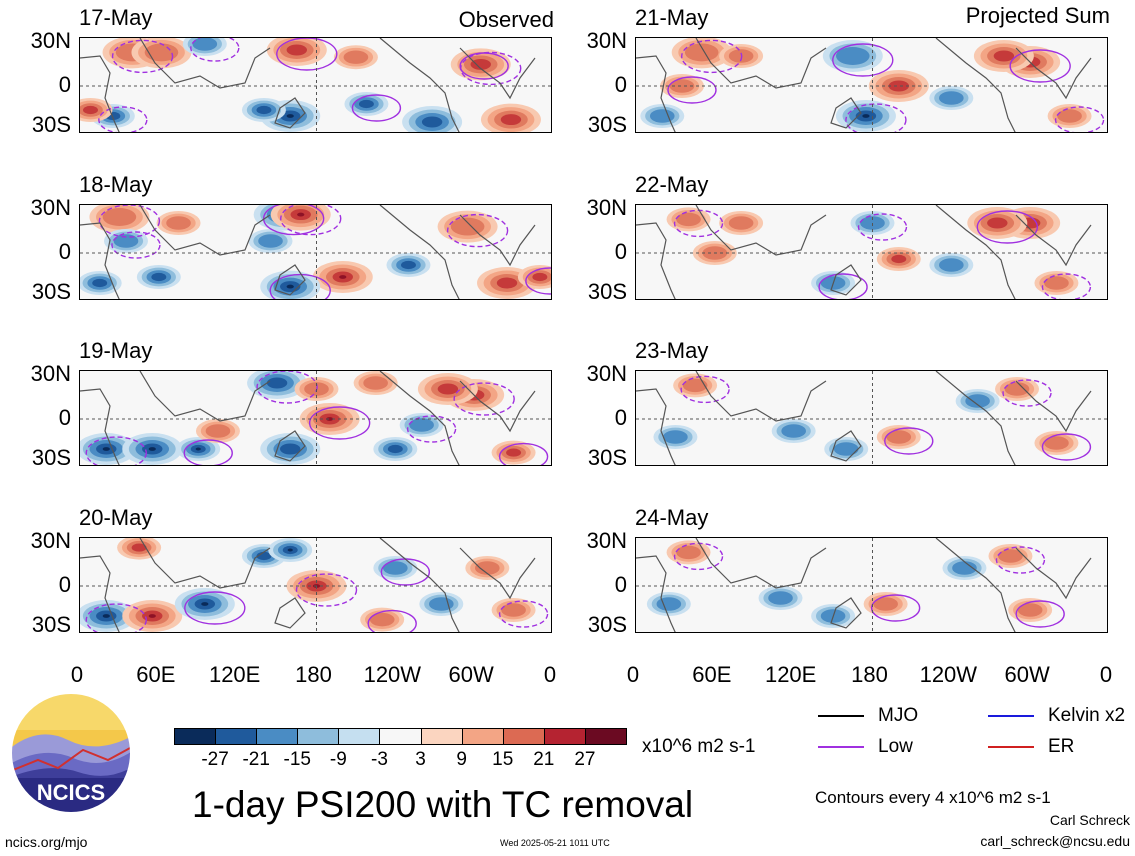 This screenshot has width=1135, height=856. What do you see at coordinates (379, 759) in the screenshot?
I see `colorbar-tick-label: -3` at bounding box center [379, 759].